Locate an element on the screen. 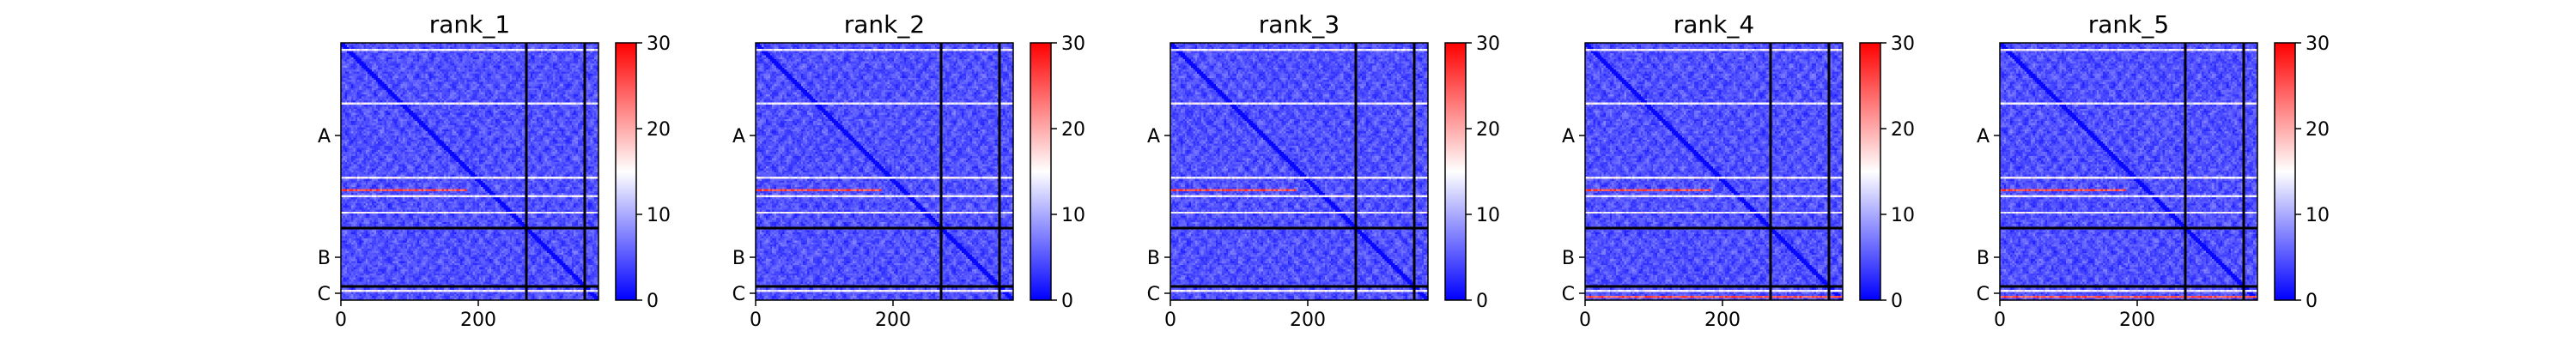 The width and height of the screenshot is (2576, 343). panel-title: rank_1 is located at coordinates (470, 25).